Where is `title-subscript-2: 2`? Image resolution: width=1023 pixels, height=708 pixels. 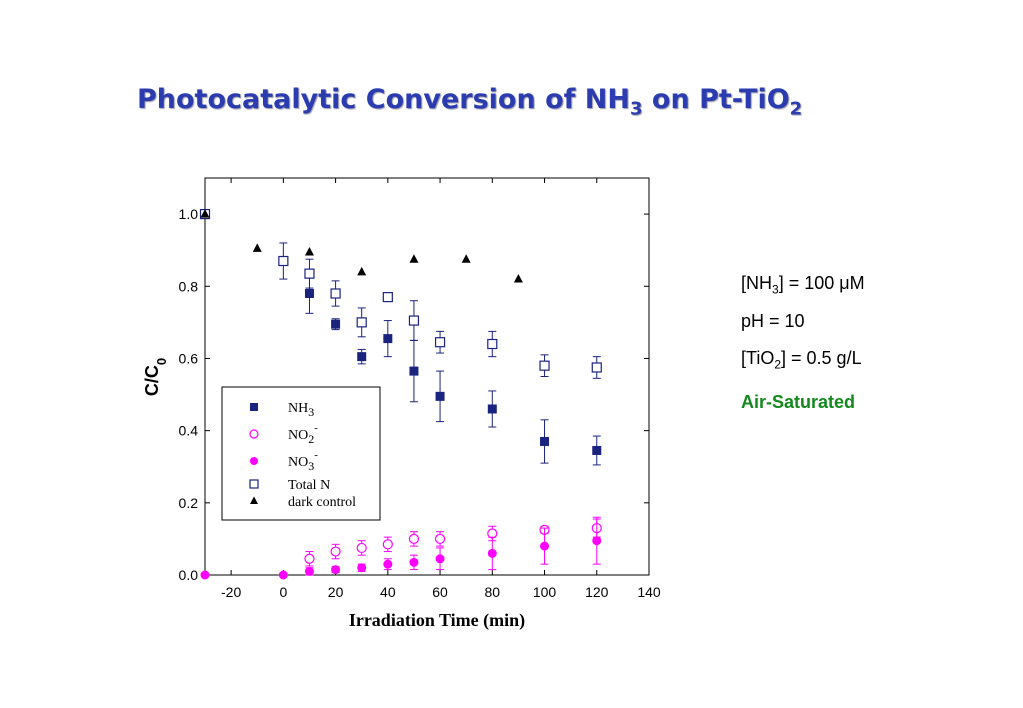
title-subscript-2: 2 is located at coordinates (796, 109).